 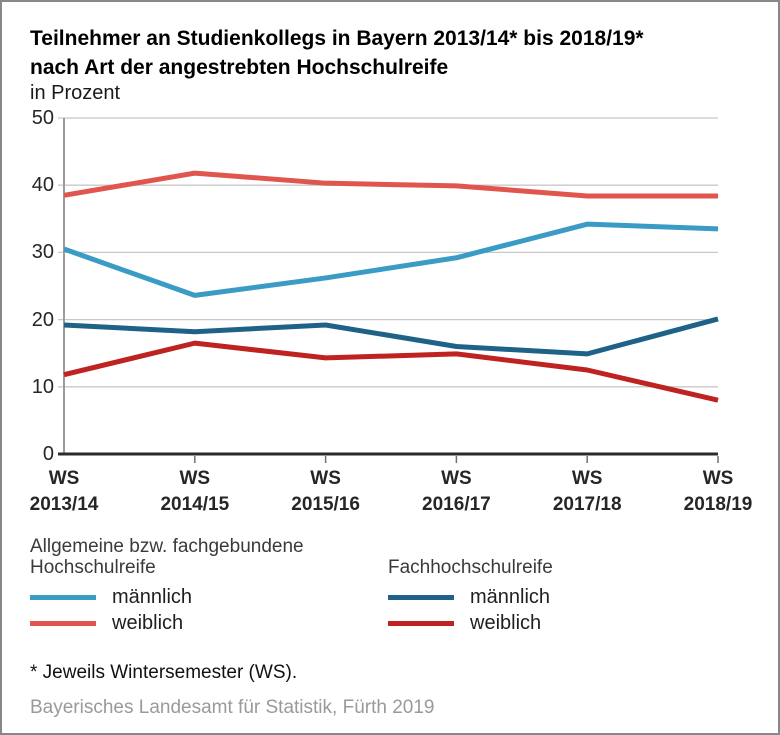 What do you see at coordinates (390, 184) in the screenshot?
I see `series-line-allgemein-weiblich` at bounding box center [390, 184].